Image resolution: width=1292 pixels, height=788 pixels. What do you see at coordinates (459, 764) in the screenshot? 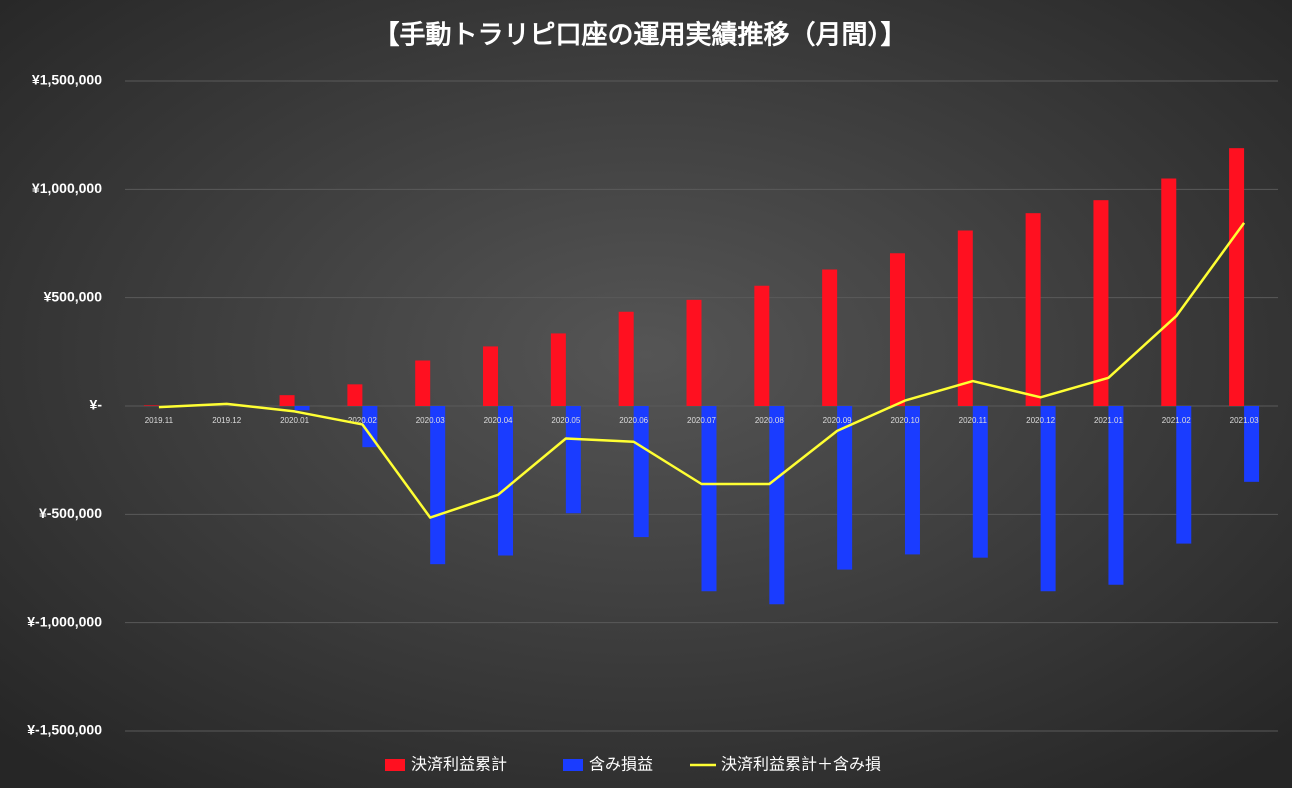
I see `legend-label: 決済利益累計` at bounding box center [459, 764].